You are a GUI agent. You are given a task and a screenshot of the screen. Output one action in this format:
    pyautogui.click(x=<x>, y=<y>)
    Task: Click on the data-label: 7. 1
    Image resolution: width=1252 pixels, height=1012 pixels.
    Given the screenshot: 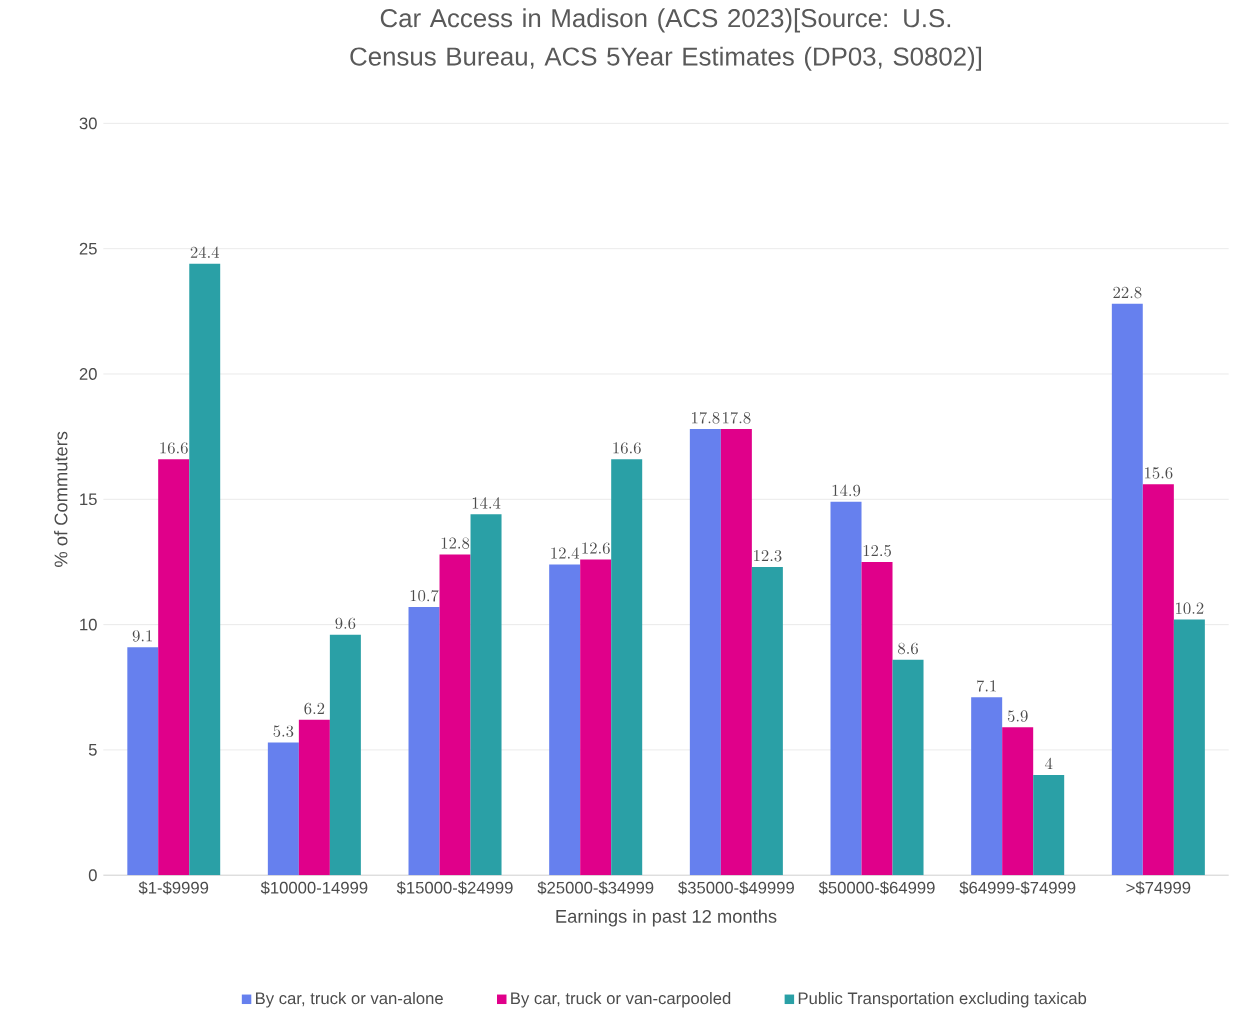 What is the action you would take?
    pyautogui.click(x=986, y=686)
    